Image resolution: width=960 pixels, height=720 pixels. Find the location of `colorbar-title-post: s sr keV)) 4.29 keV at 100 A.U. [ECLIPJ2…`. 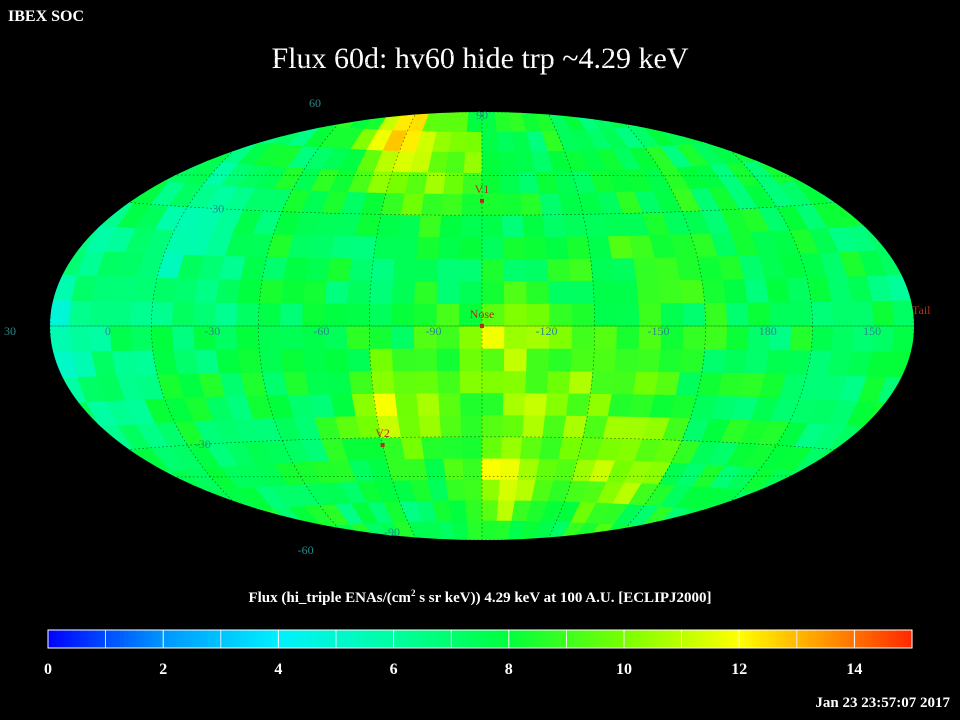

colorbar-title-post: s sr keV)) 4.29 keV at 100 A.U. [ECLIPJ2… is located at coordinates (563, 598).